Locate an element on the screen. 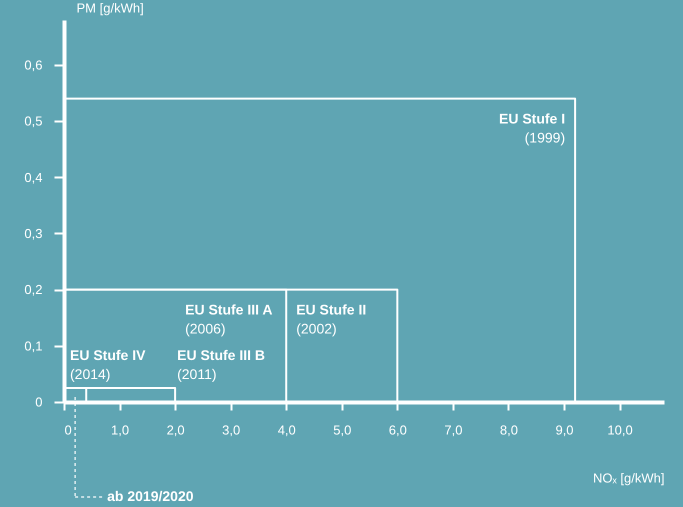  x-tick-label: 3,0 is located at coordinates (231, 430).